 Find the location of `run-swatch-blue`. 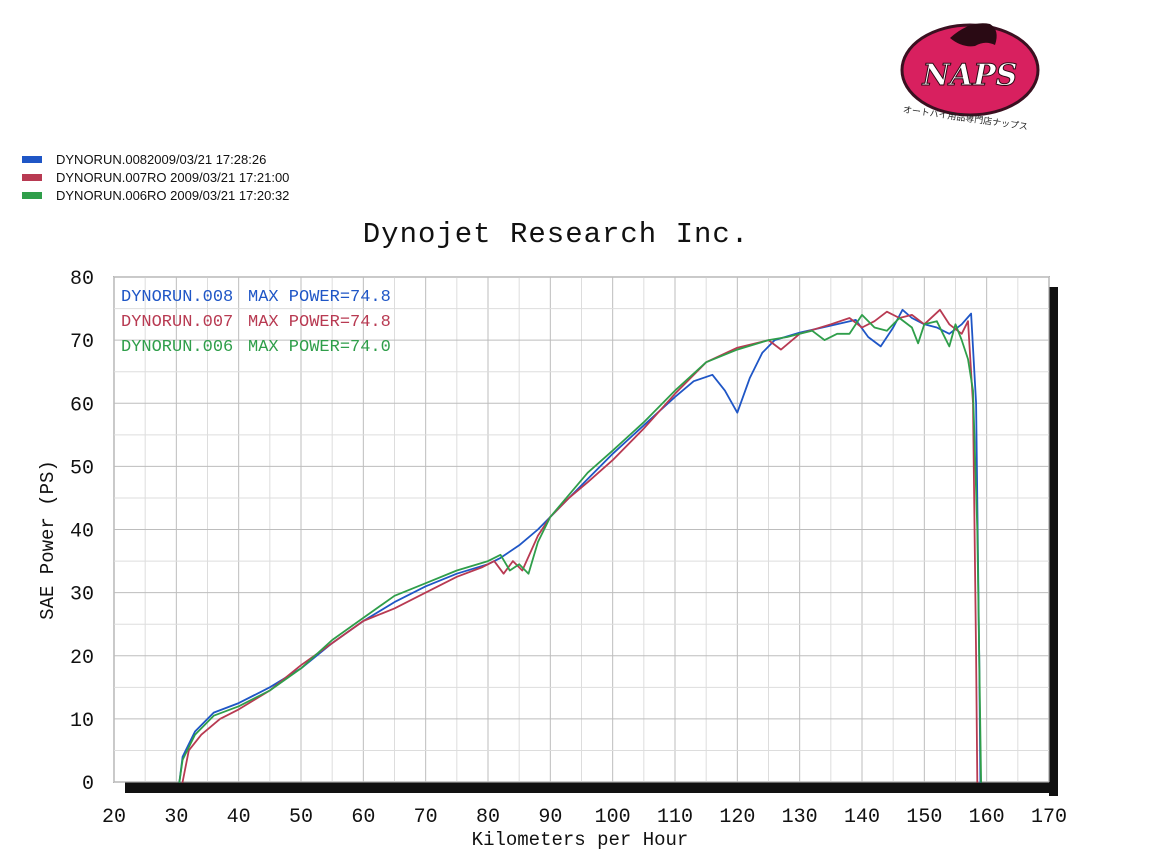

run-swatch-blue is located at coordinates (32, 159).